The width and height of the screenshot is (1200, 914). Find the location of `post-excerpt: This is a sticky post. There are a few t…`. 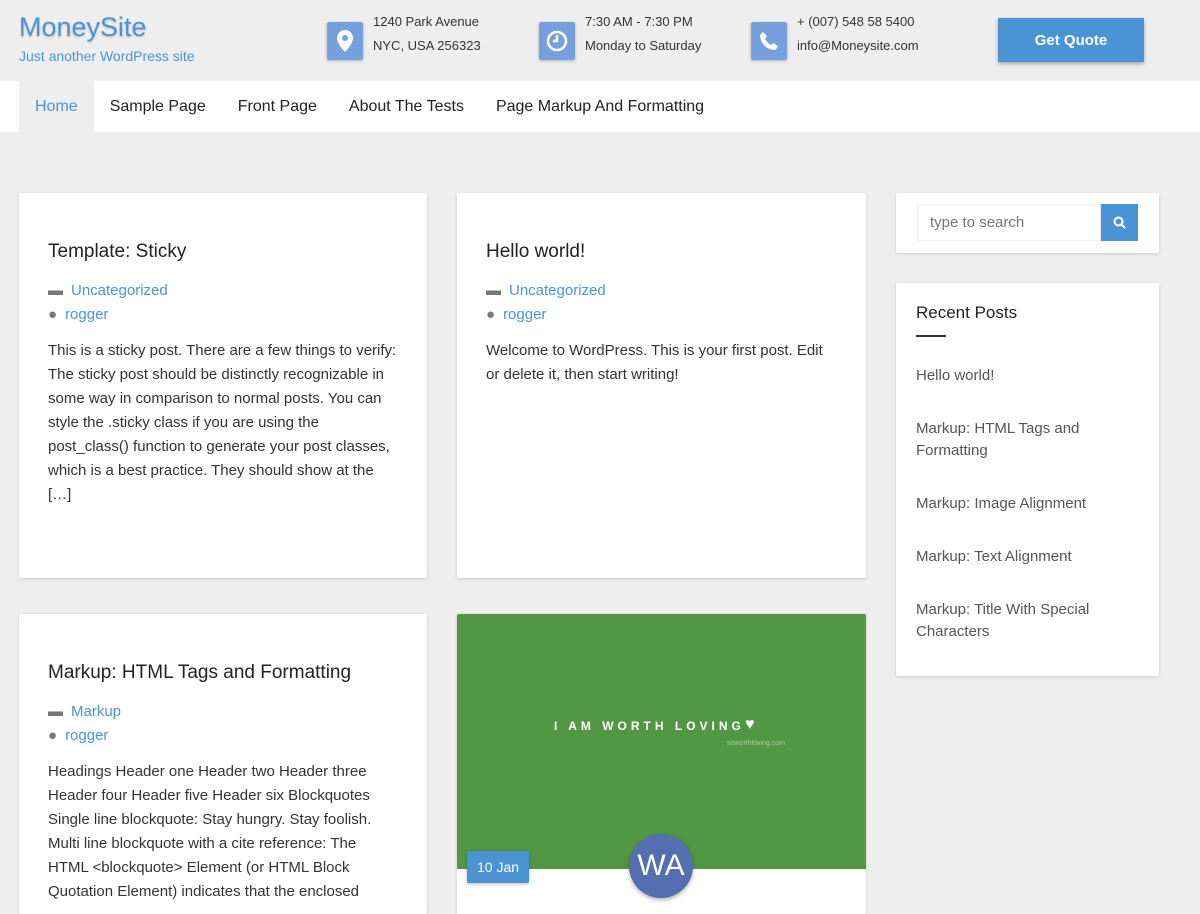

post-excerpt: This is a sticky post. There are a few t… is located at coordinates (222, 422).